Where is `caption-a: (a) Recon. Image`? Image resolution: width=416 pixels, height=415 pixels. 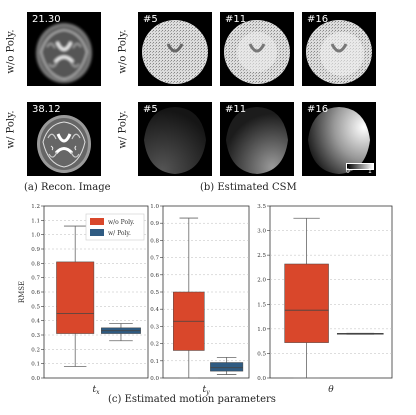 caption-a: (a) Recon. Image is located at coordinates (67, 187).